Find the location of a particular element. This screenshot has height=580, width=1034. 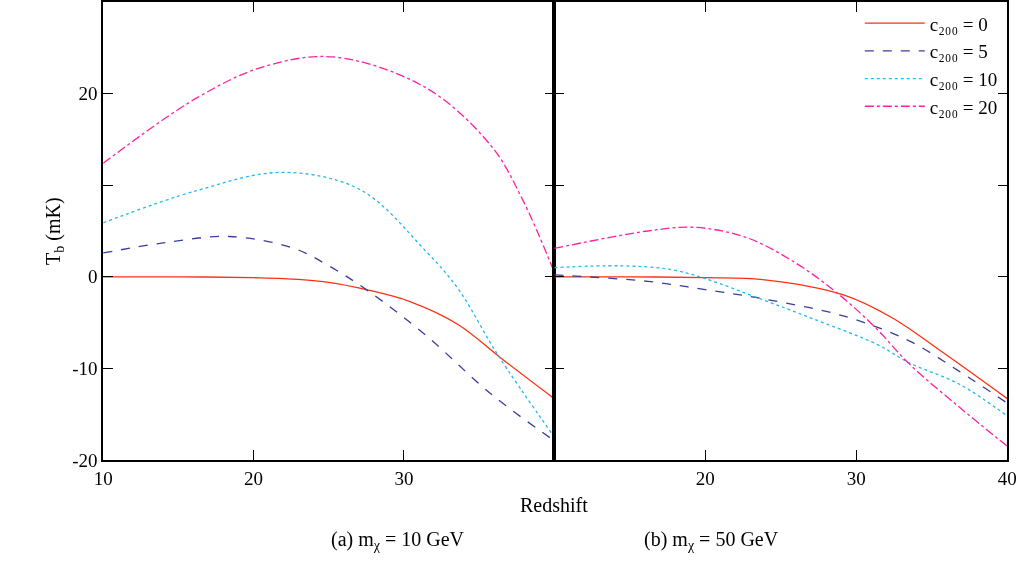

x-axis-title: Redshift is located at coordinates (554, 505).